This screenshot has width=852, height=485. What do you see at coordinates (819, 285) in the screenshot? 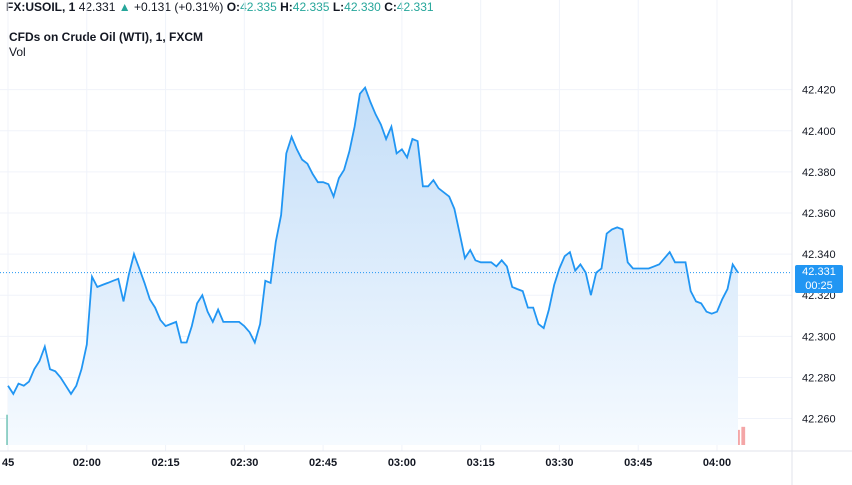
I see `countdown-timer: 00:25` at bounding box center [819, 285].